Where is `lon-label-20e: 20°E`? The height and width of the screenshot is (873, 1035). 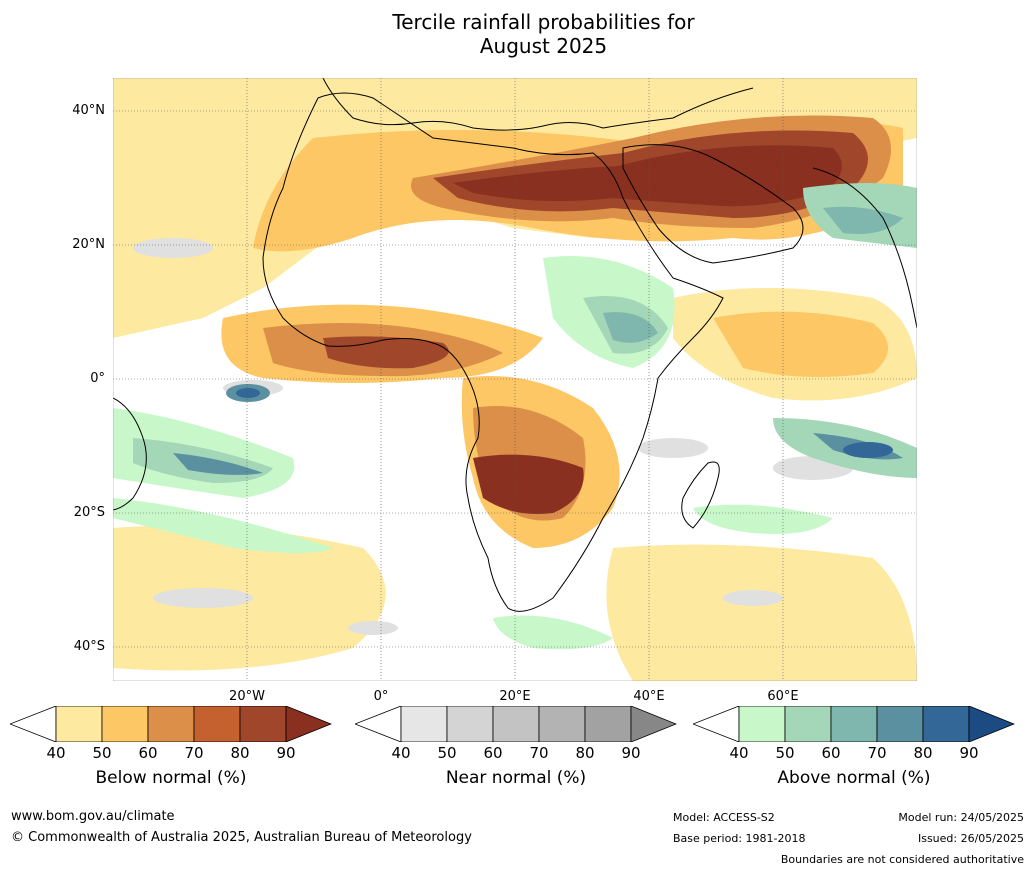
lon-label-20e: 20°E is located at coordinates (515, 696).